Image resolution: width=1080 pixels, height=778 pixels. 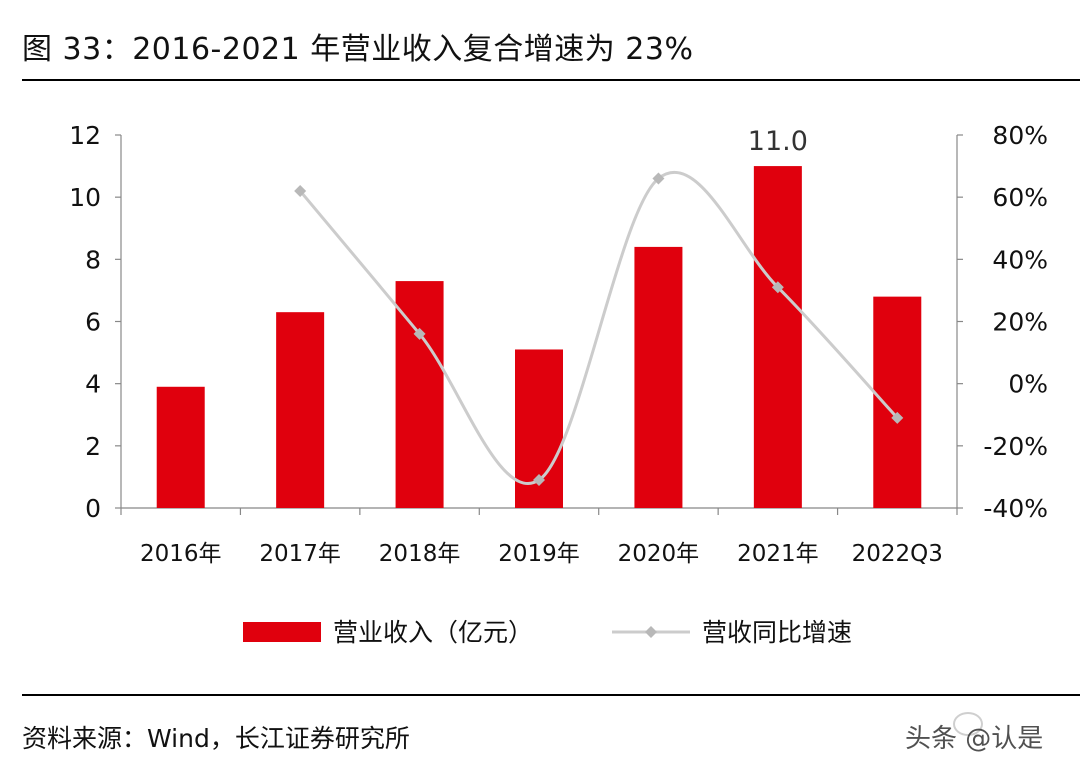 What do you see at coordinates (1020, 322) in the screenshot?
I see `y-right-tick-label: 20%` at bounding box center [1020, 322].